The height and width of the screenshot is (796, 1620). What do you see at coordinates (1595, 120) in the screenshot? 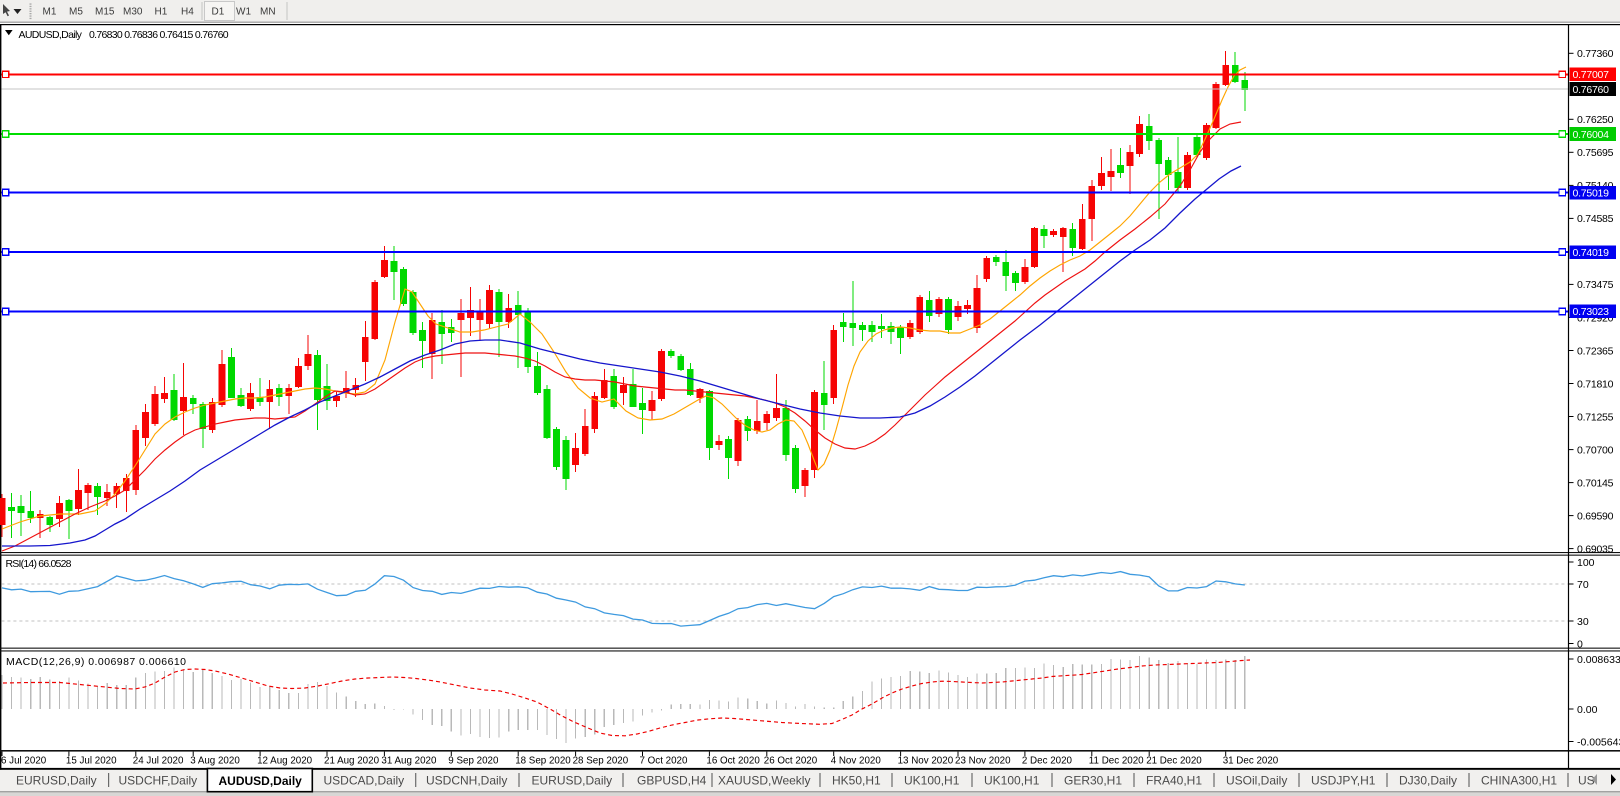
I see `svg-text: 0.76250` at bounding box center [1595, 120].